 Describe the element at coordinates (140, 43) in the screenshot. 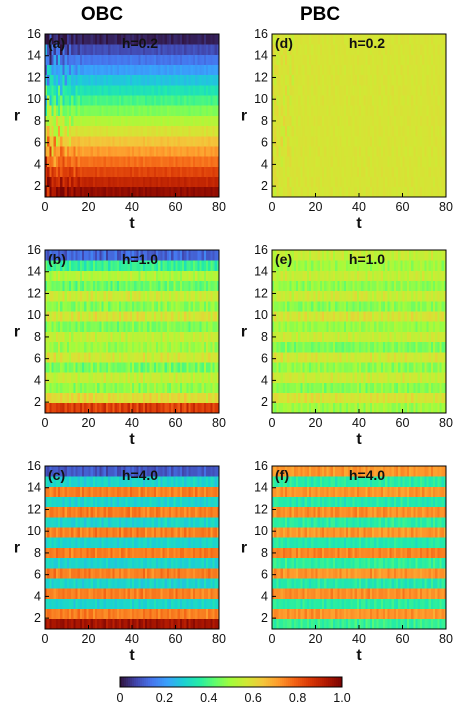

I see `panel-h-label: h=0.2` at that location.